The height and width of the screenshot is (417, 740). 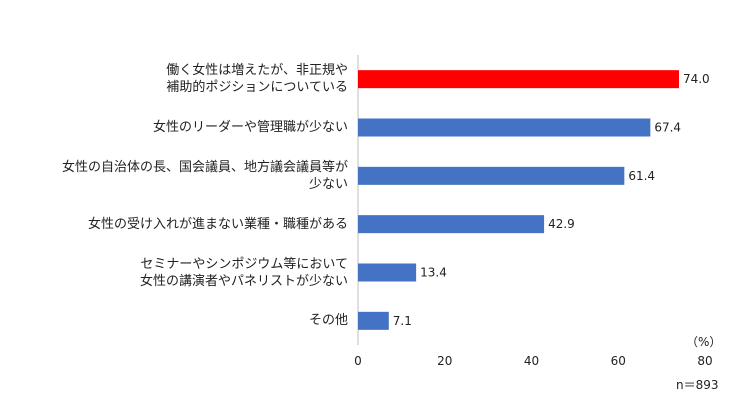 I want to click on bar-value-label: 61.4, so click(x=641, y=176).